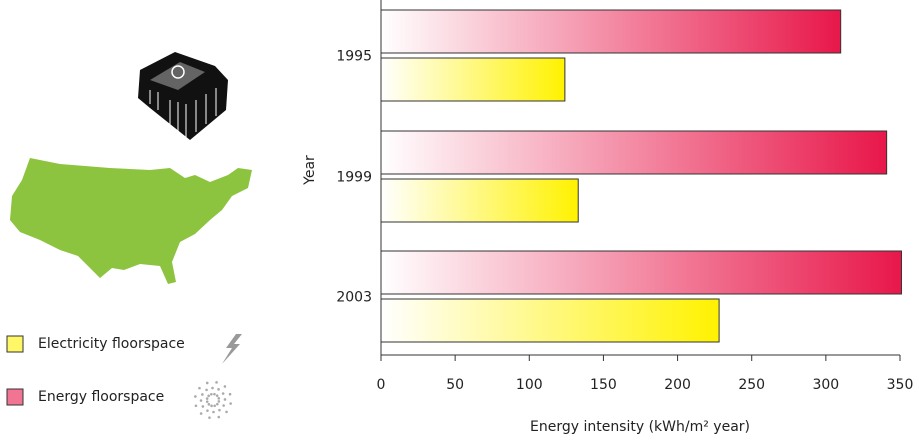 This screenshot has width=919, height=441. Describe the element at coordinates (101, 397) in the screenshot. I see `legend-label: Energy floorspace` at that location.